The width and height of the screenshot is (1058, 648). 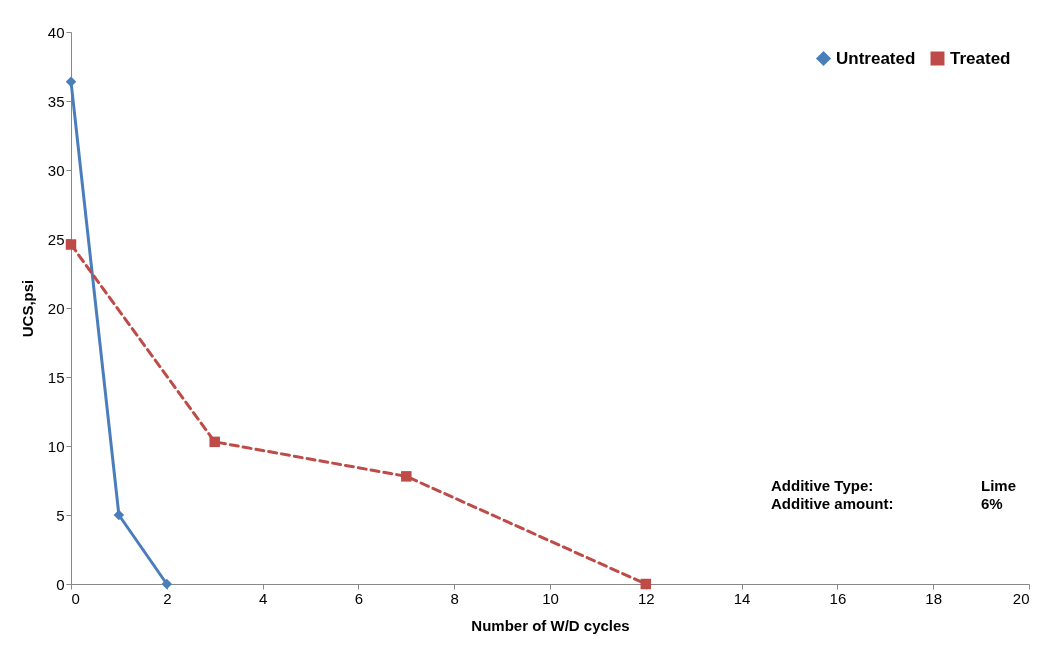 What do you see at coordinates (454, 598) in the screenshot?
I see `x-tick-label: 8` at bounding box center [454, 598].